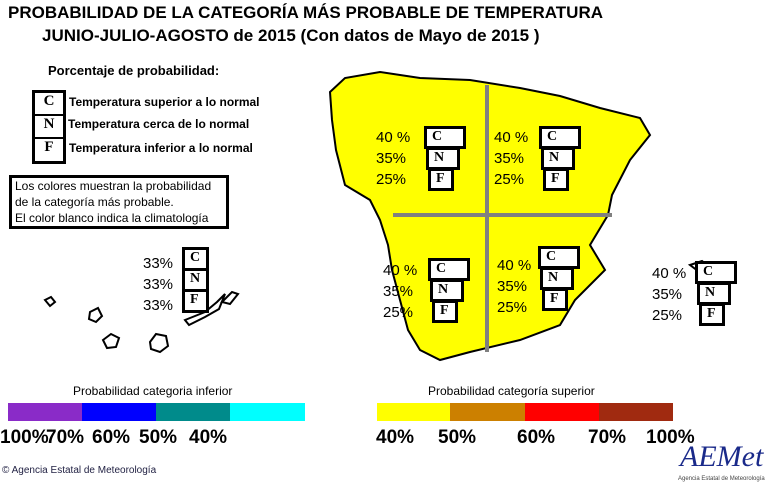 This screenshot has width=775, height=497. I want to click on canary-islands, so click(141, 322).